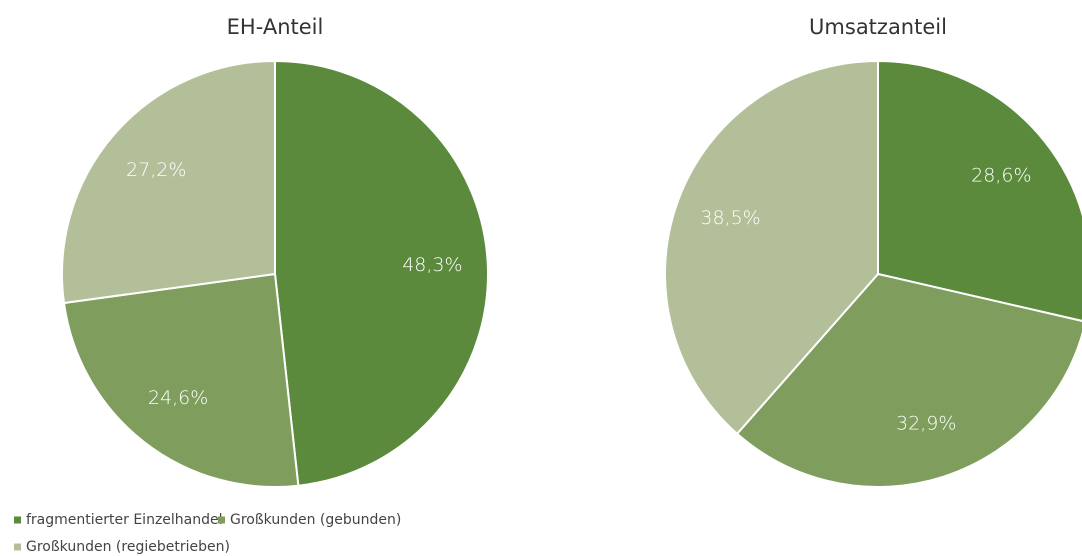  What do you see at coordinates (156, 170) in the screenshot?
I see `data-label: 27,2%` at bounding box center [156, 170].